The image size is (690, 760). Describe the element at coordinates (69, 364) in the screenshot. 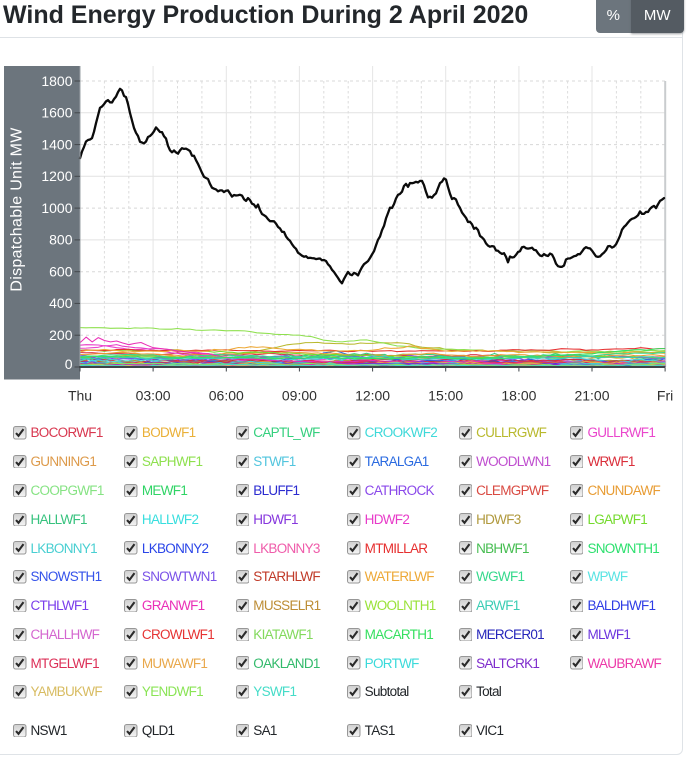

I see `svg-text: 0` at that location.